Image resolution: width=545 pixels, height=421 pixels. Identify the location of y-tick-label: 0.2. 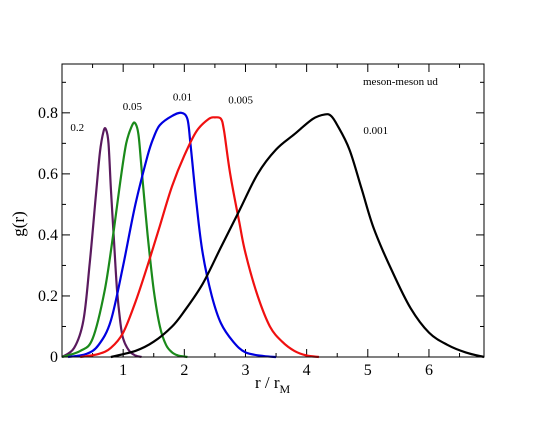
(48, 296).